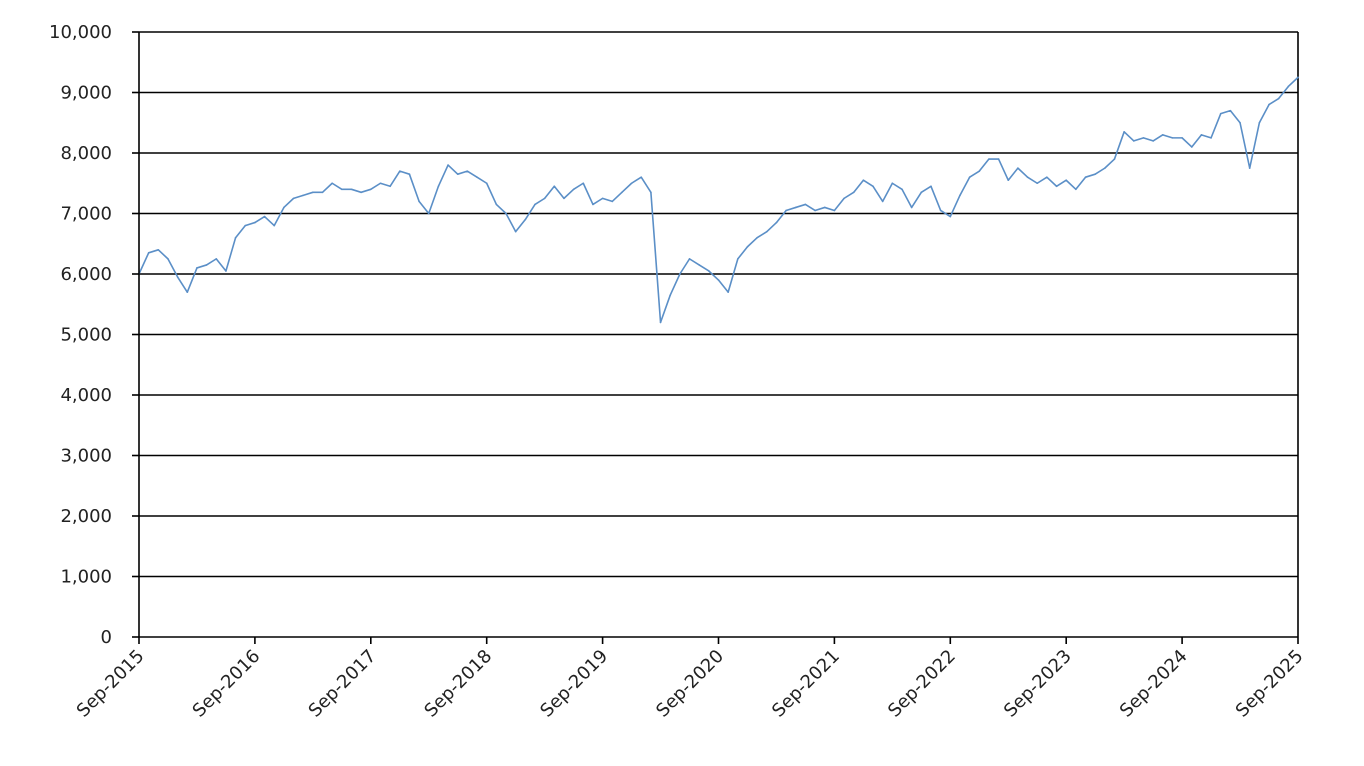 The width and height of the screenshot is (1364, 766). What do you see at coordinates (458, 684) in the screenshot?
I see `x-tick-label: Sep-2018` at bounding box center [458, 684].